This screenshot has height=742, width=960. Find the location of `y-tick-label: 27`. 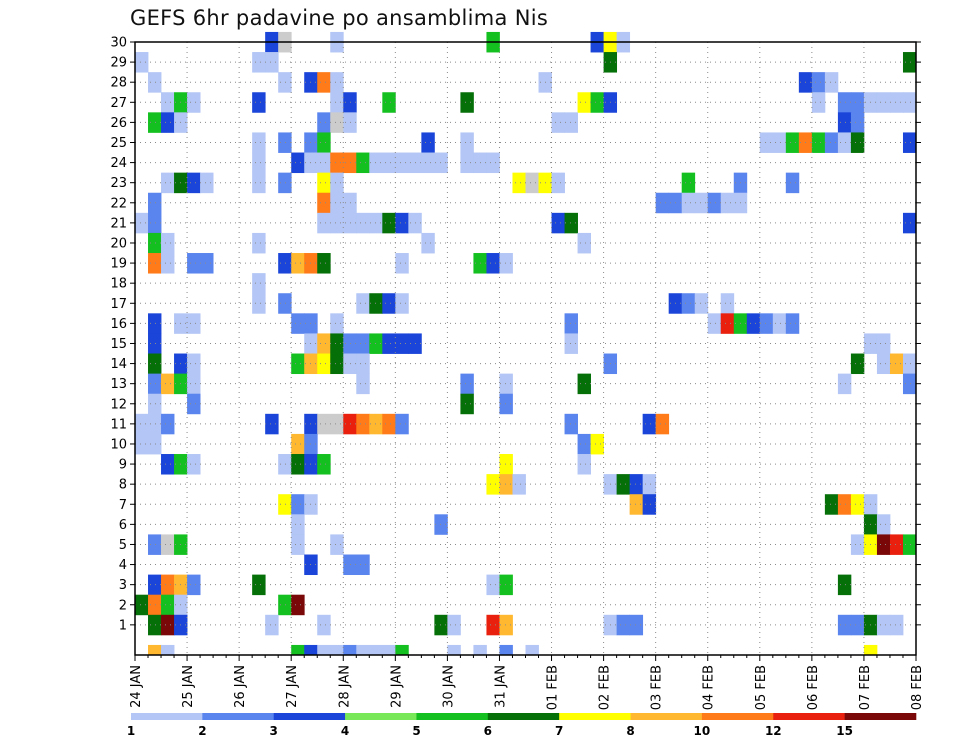

y-tick-label: 27 is located at coordinates (118, 103).